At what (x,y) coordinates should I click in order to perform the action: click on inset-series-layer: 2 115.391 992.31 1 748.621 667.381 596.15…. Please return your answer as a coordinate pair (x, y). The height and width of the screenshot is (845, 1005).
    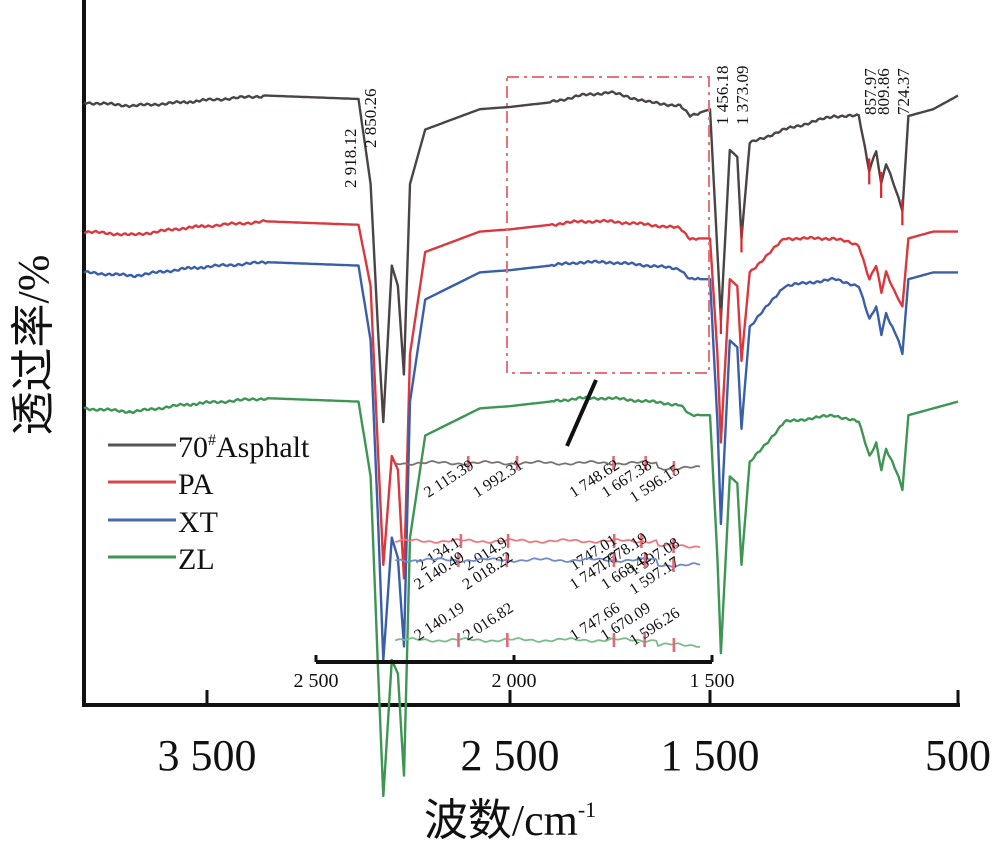
    Looking at the image, I should click on (547, 554).